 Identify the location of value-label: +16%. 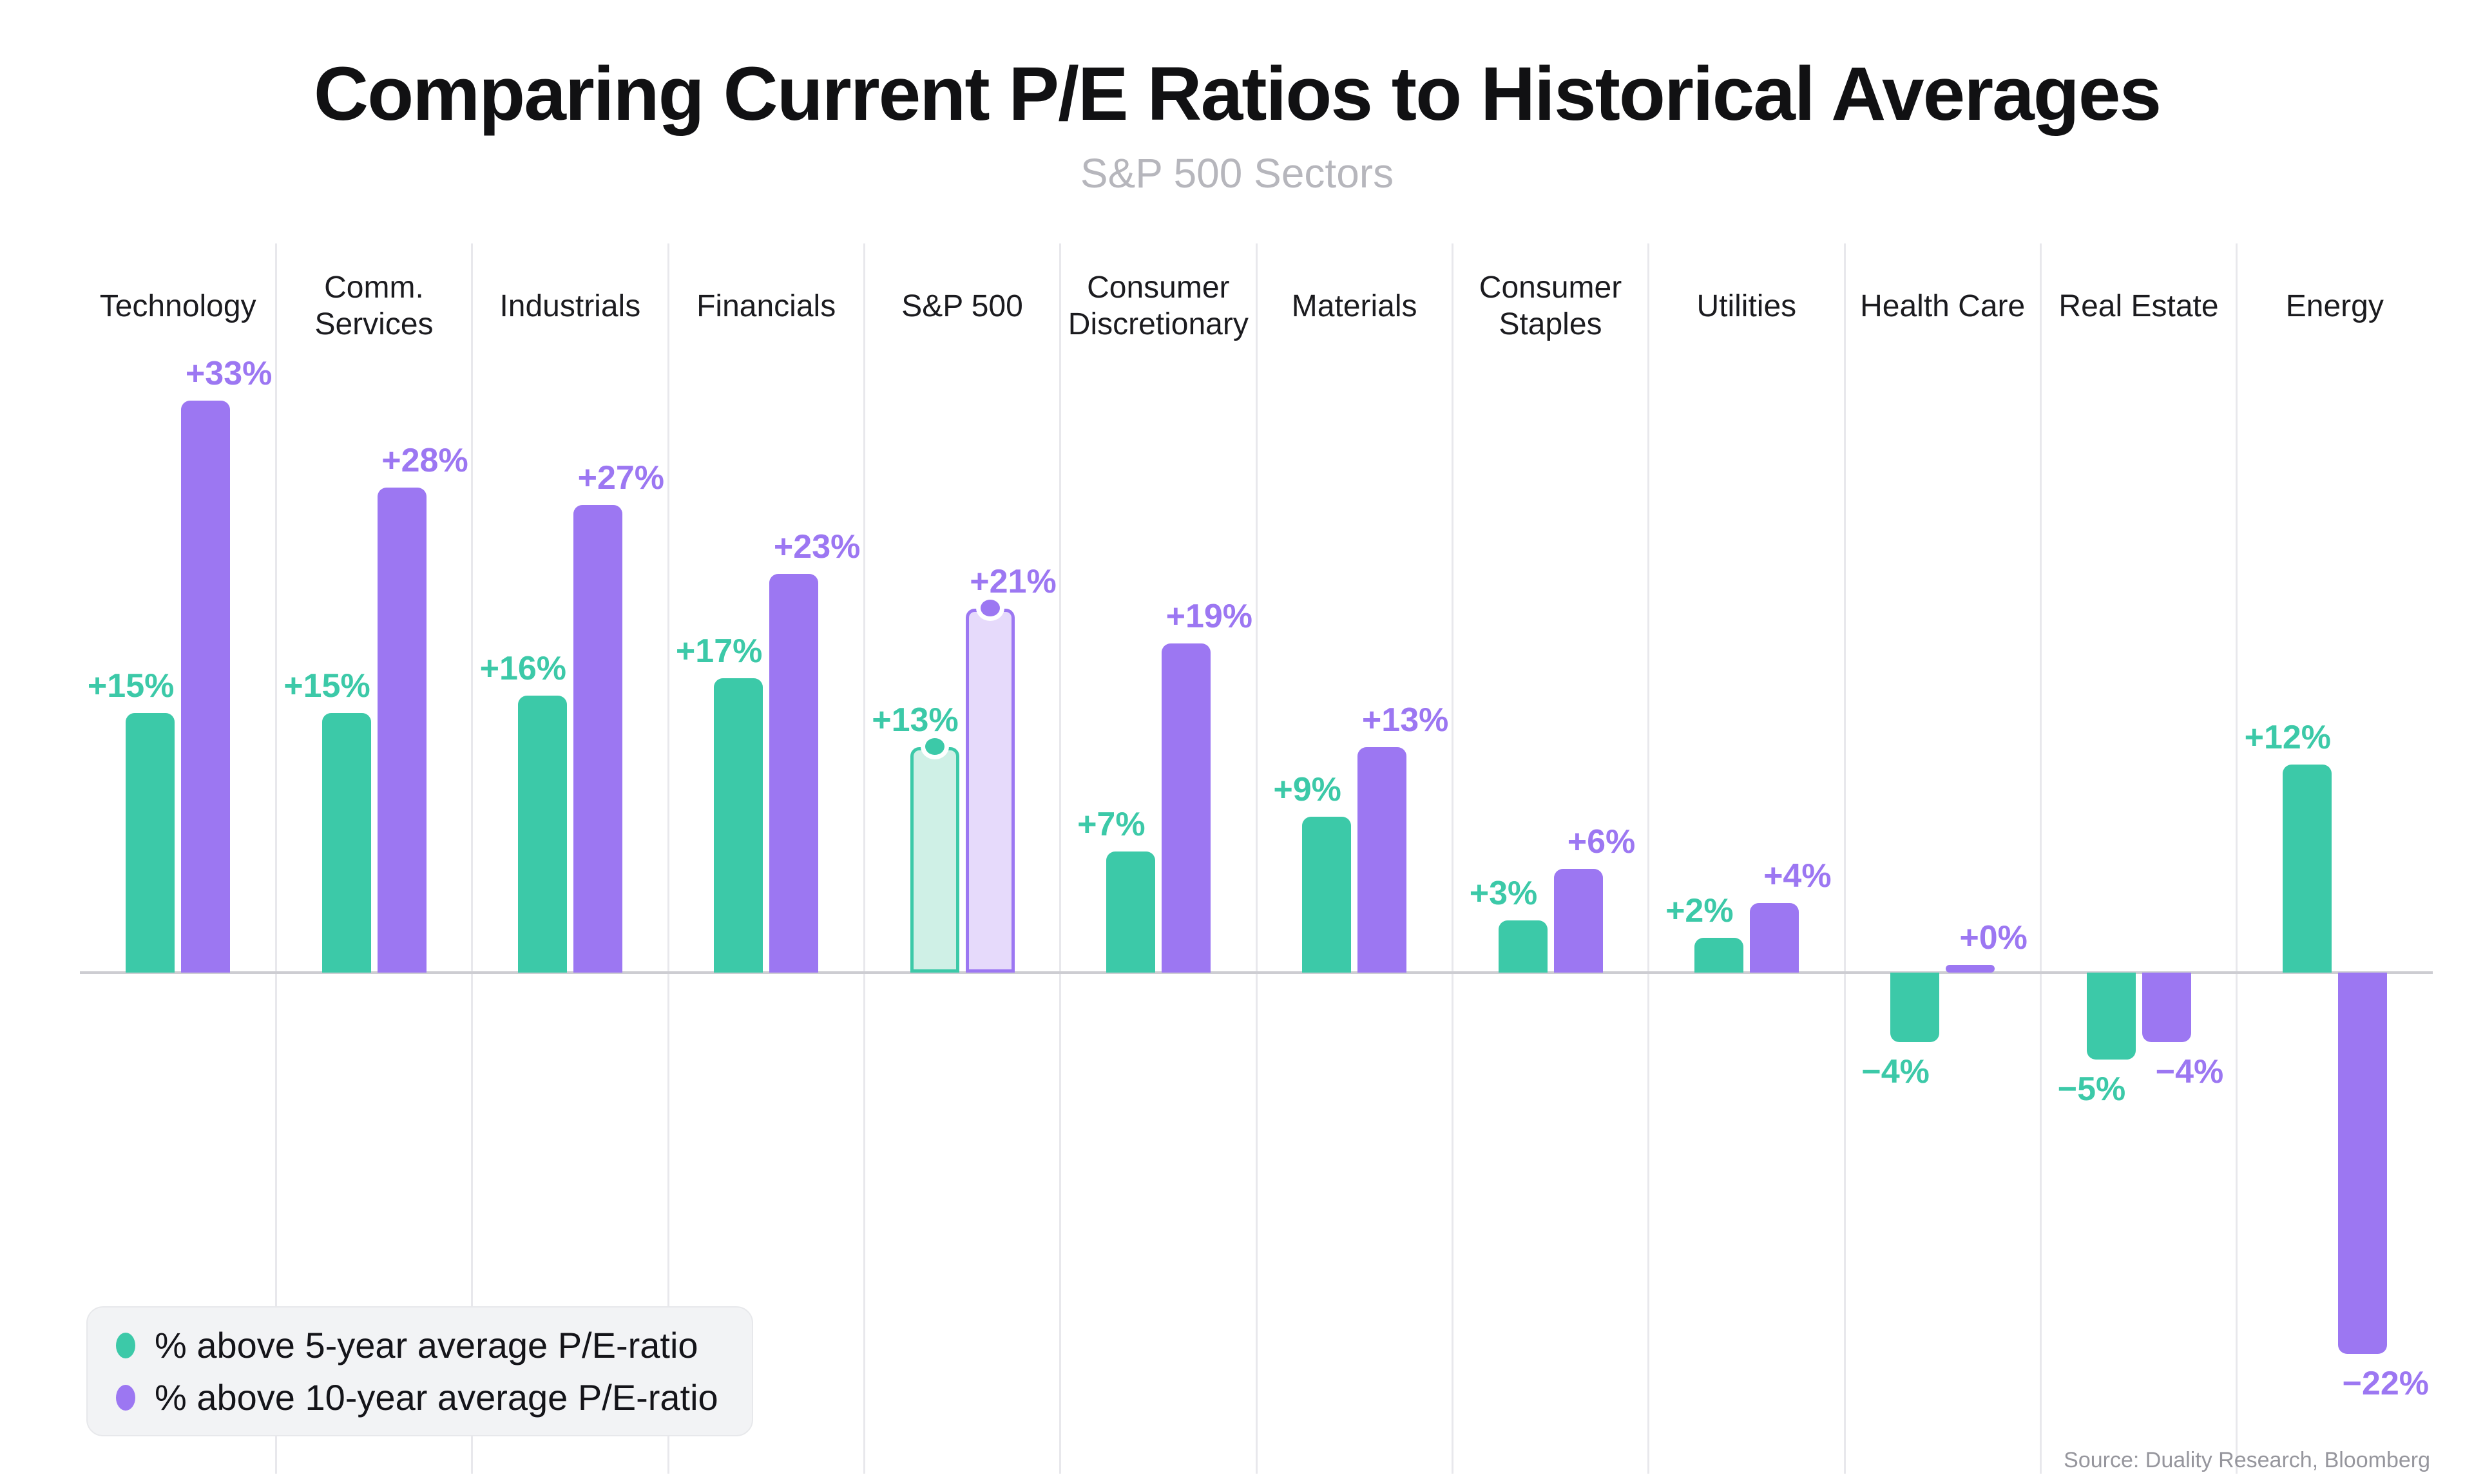
(523, 668).